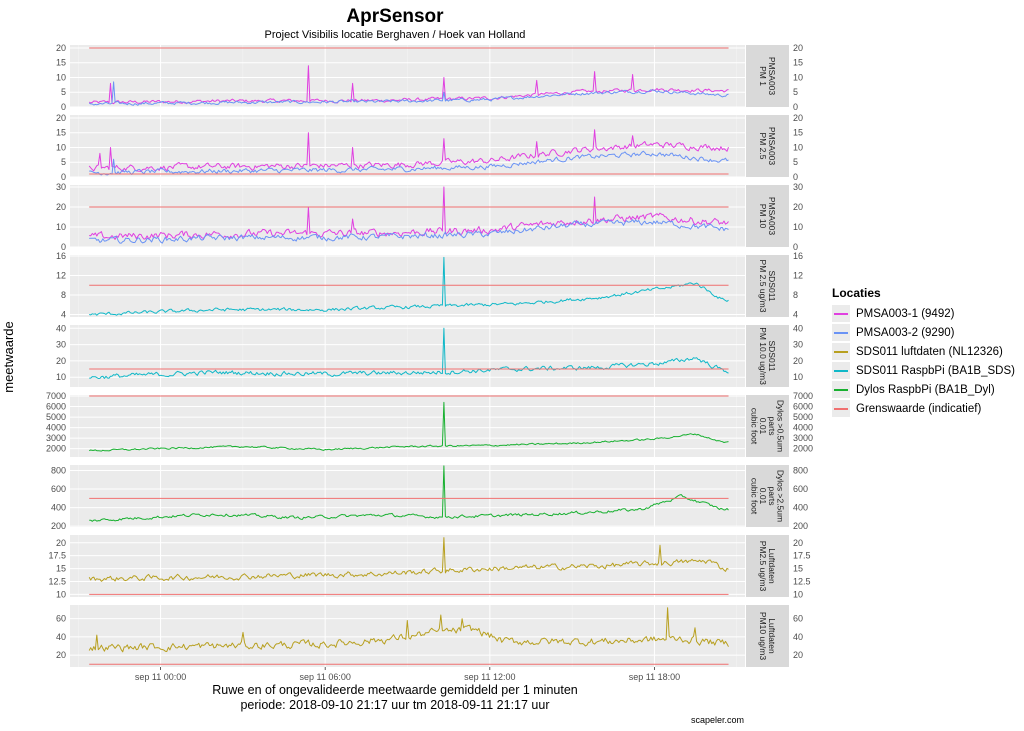 This screenshot has width=1024, height=731. What do you see at coordinates (803, 396) in the screenshot?
I see `y-tick-label-right: 7000` at bounding box center [803, 396].